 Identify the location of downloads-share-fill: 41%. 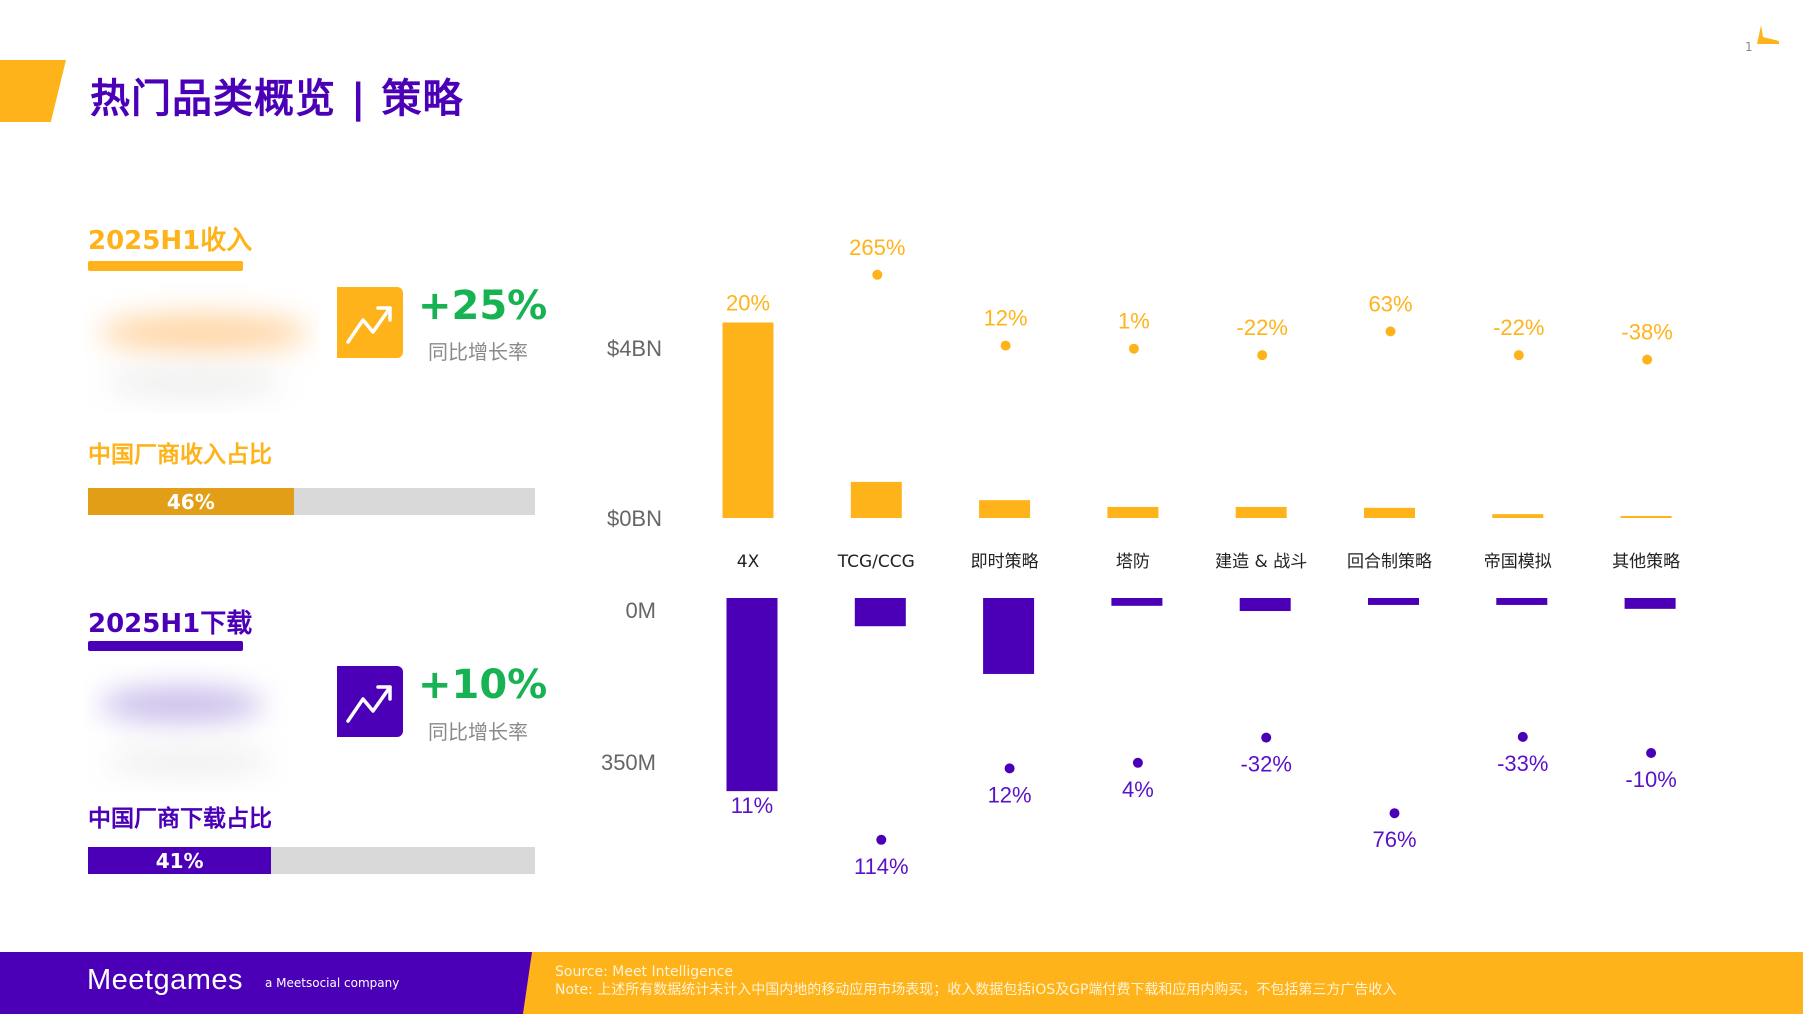
(180, 860).